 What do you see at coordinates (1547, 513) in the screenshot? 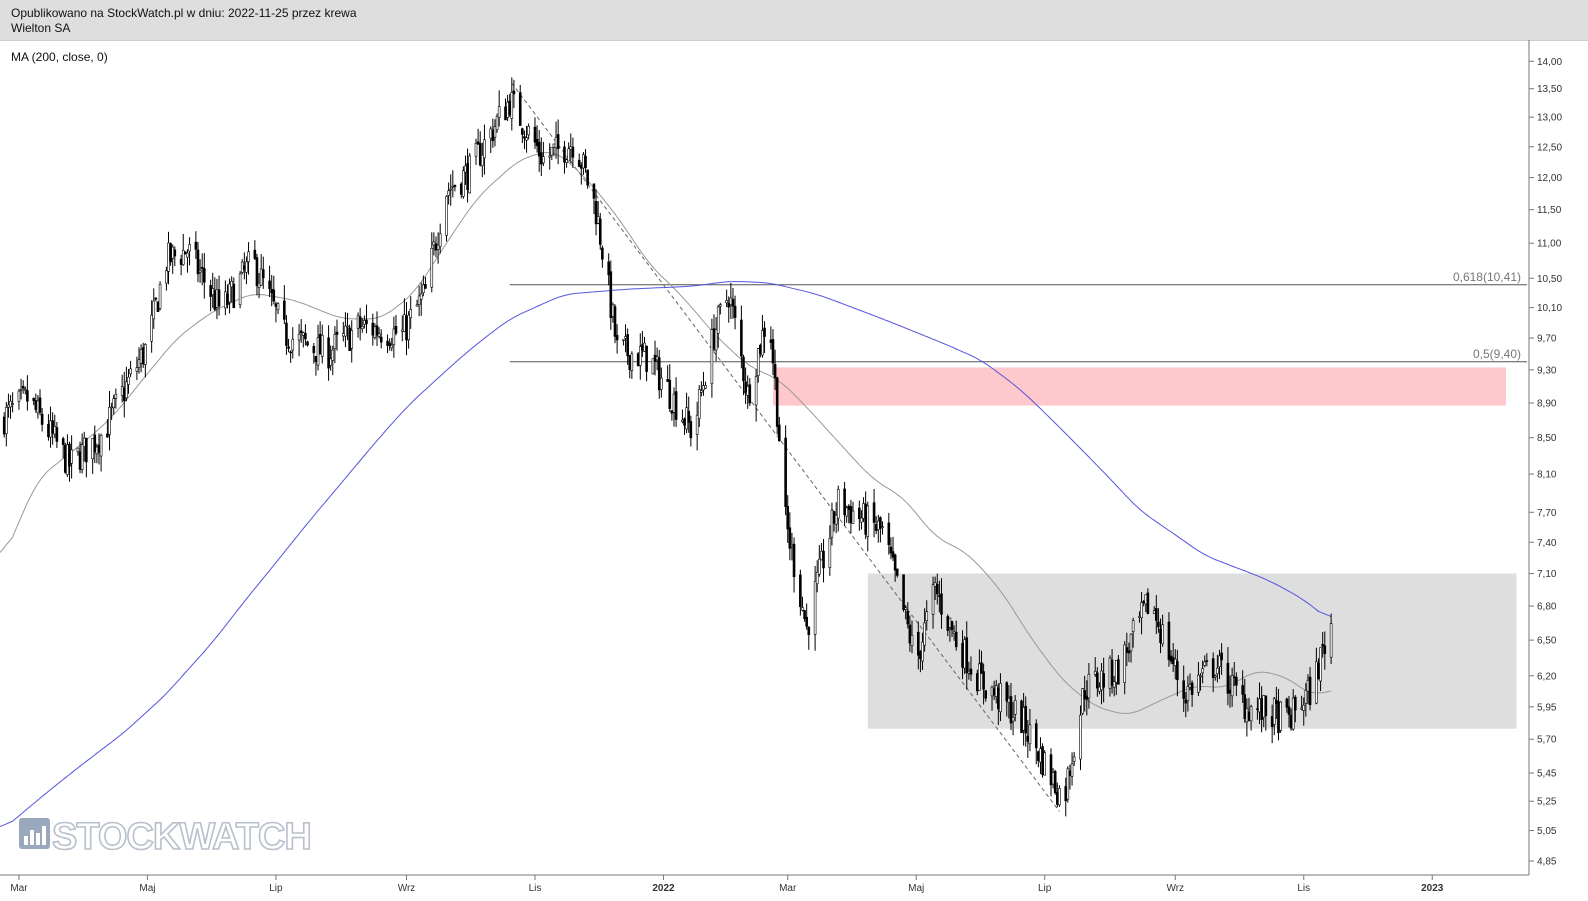
I see `y-tick-label: 7,70` at bounding box center [1547, 513].